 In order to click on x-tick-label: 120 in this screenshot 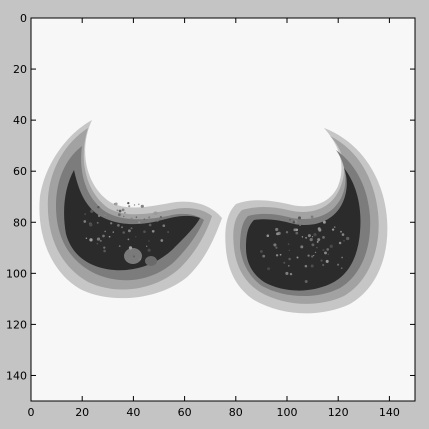, I will do `click(338, 412)`.